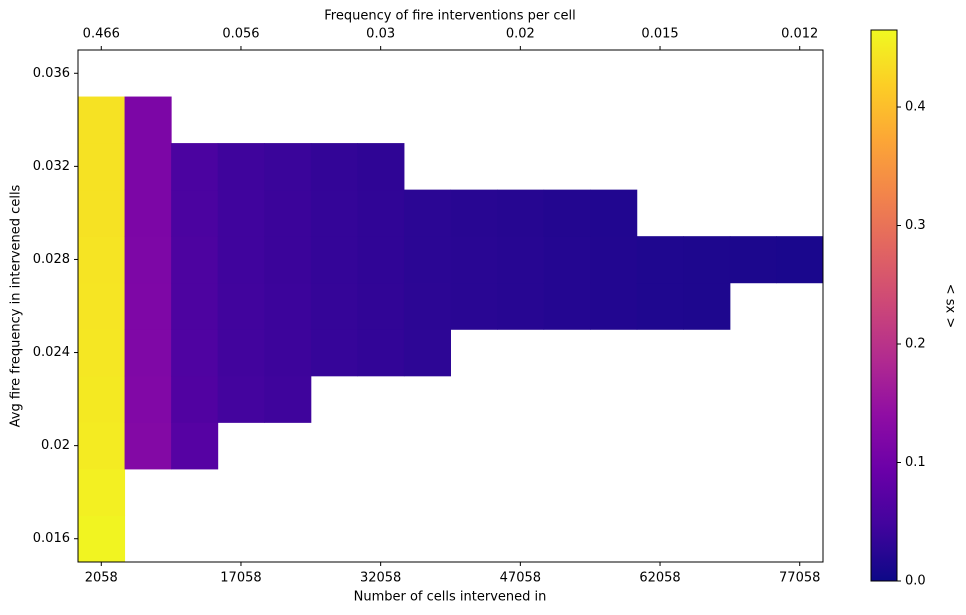 This screenshot has height=615, width=966. What do you see at coordinates (51, 352) in the screenshot?
I see `y-tick-label: 0.024` at bounding box center [51, 352].